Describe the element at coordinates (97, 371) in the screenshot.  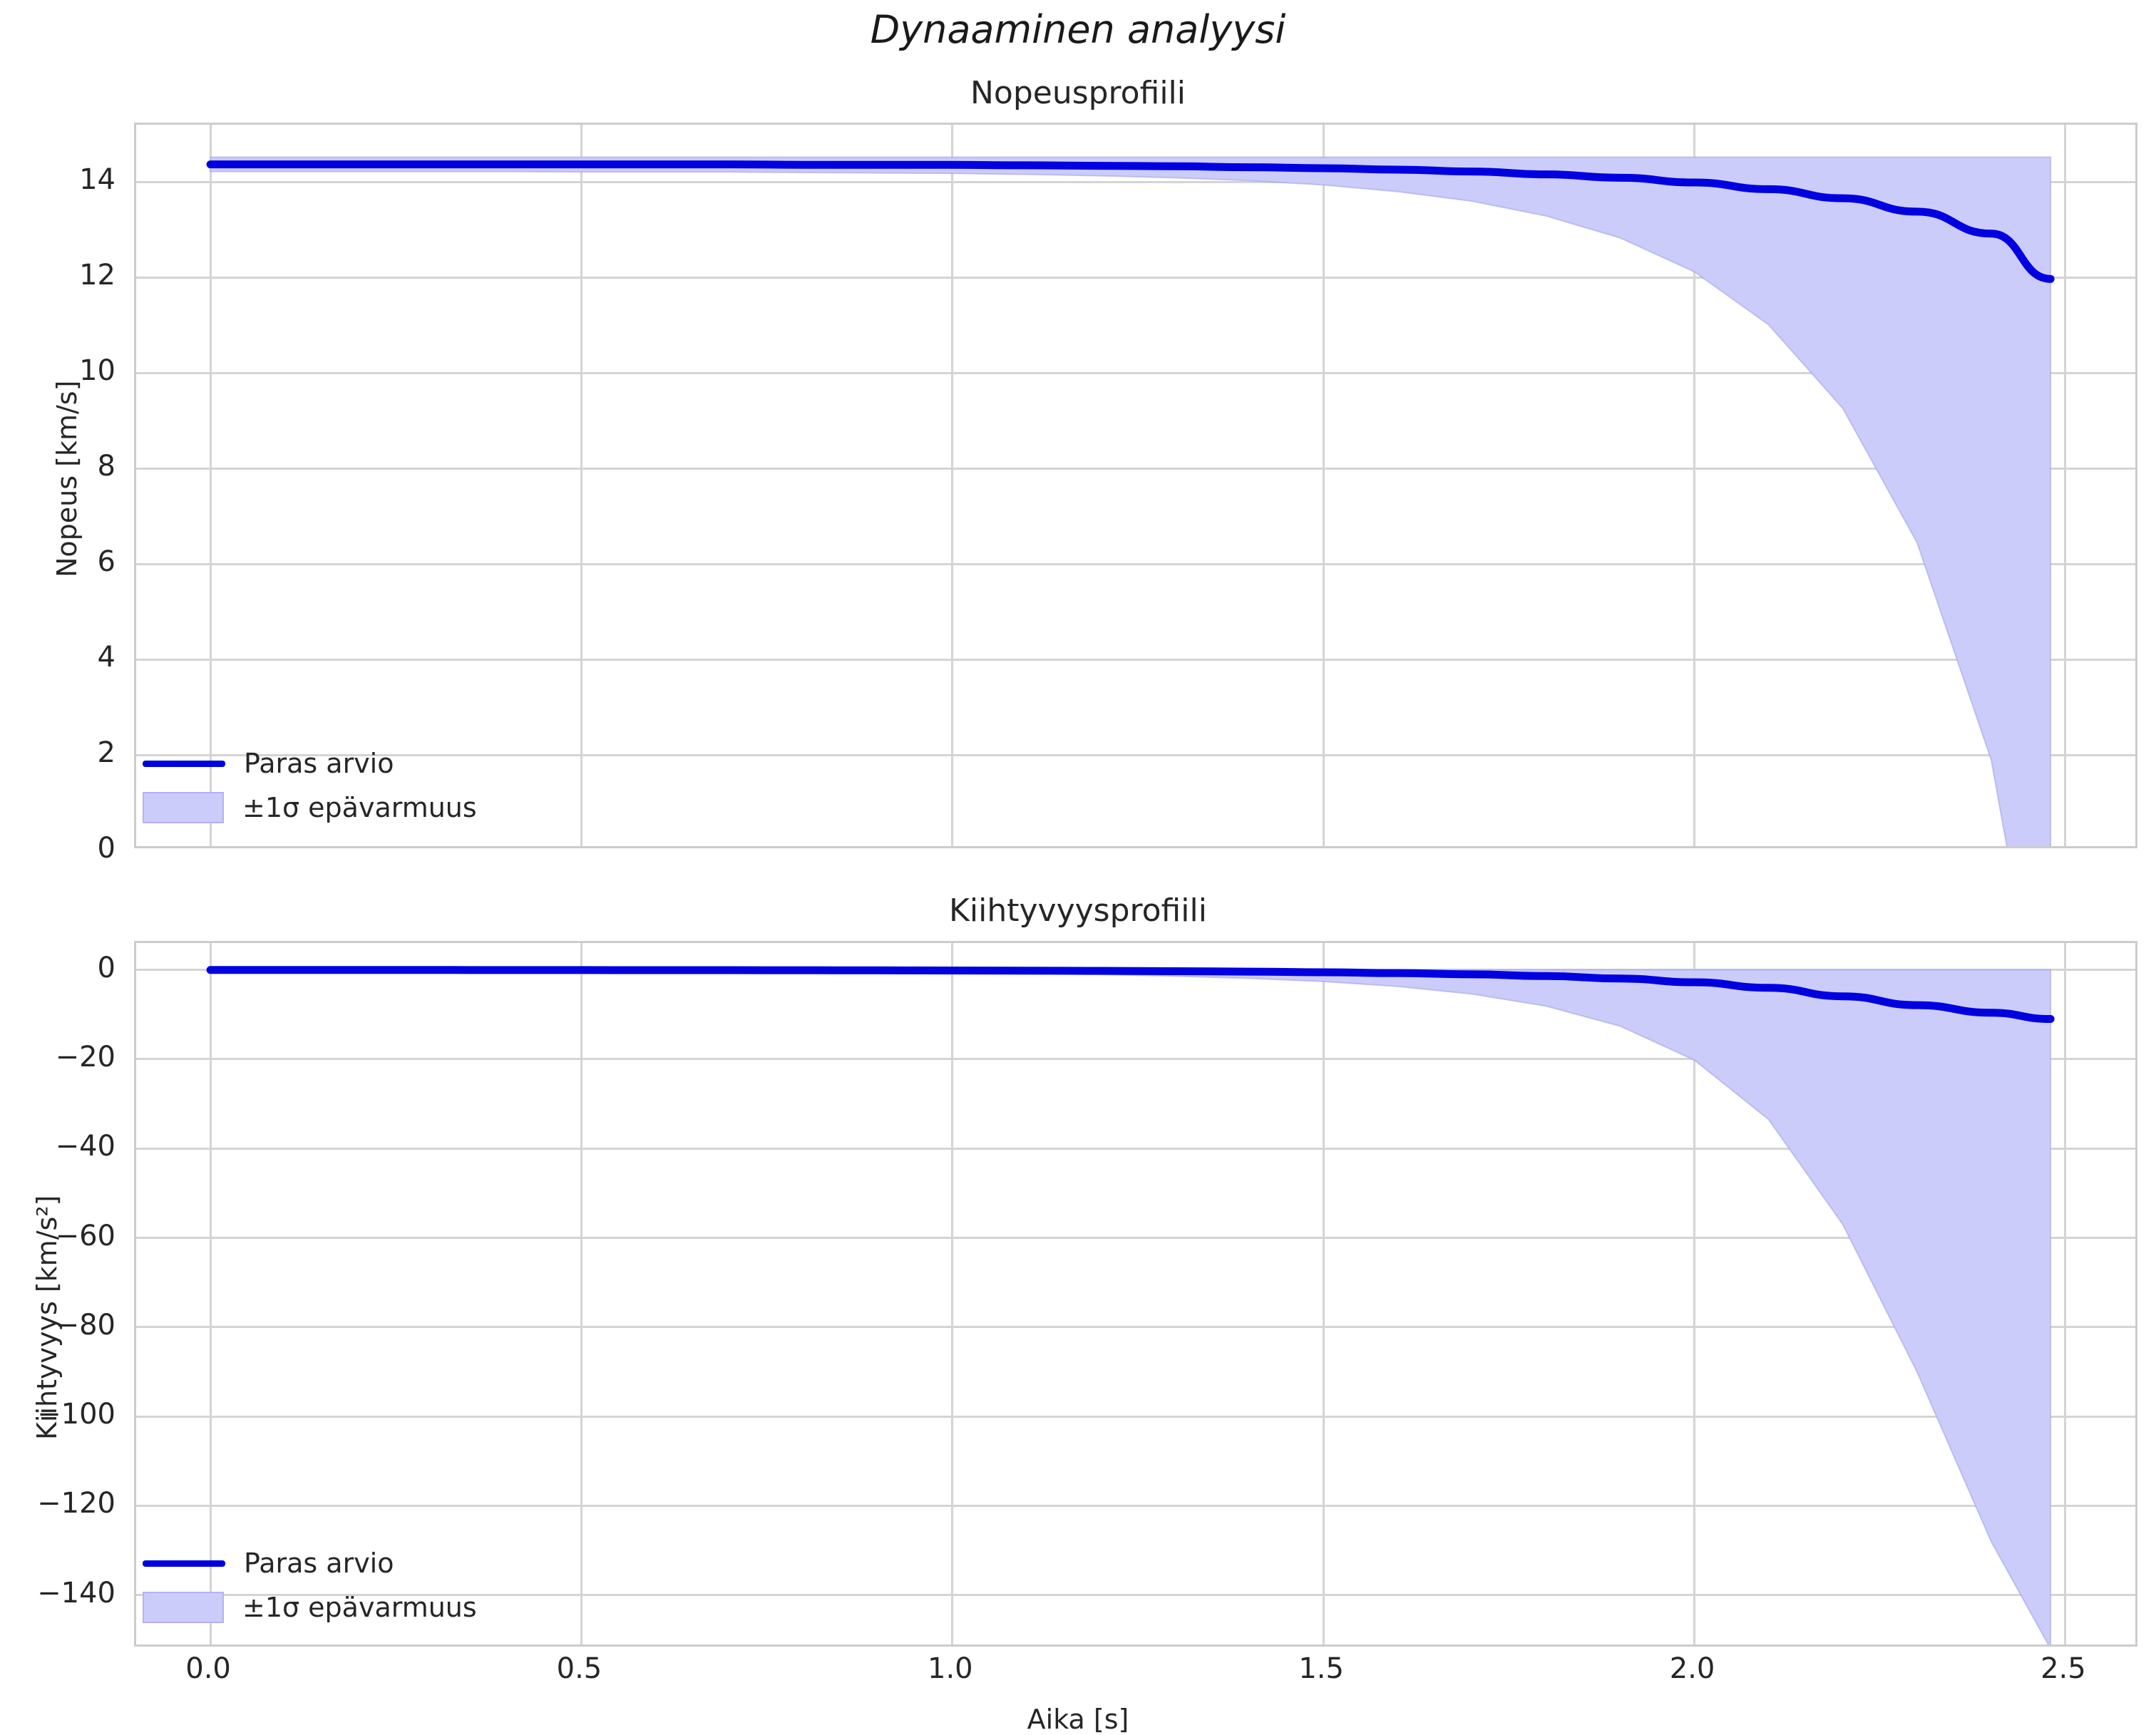
I see `y-tick-label: 10` at that location.